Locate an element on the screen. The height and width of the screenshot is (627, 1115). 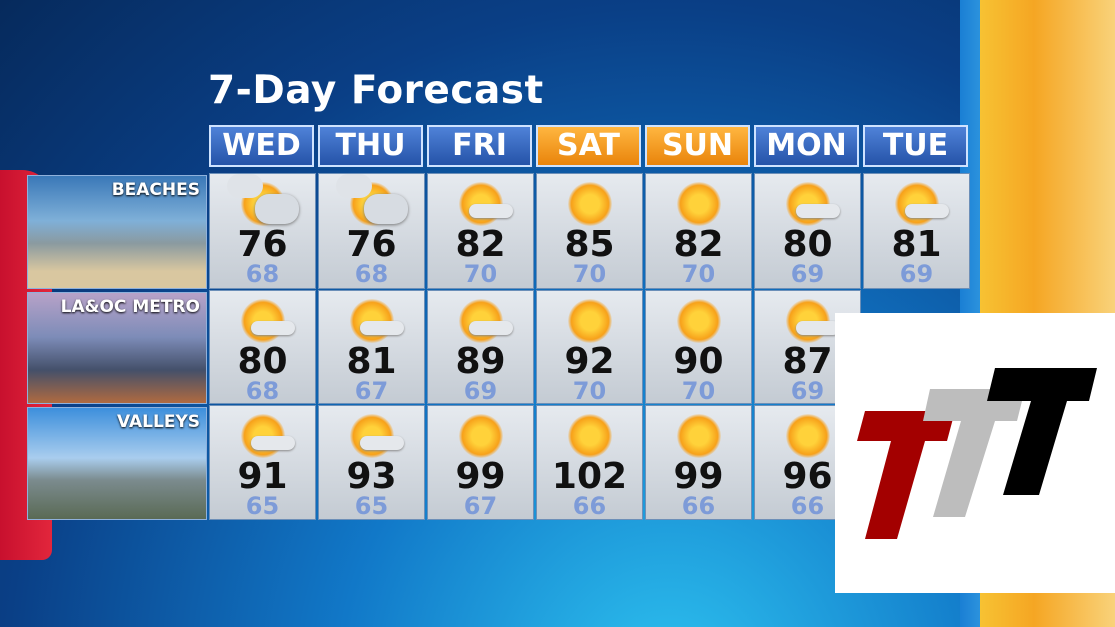
forecast-cell: 85 70 is located at coordinates (589, 231).